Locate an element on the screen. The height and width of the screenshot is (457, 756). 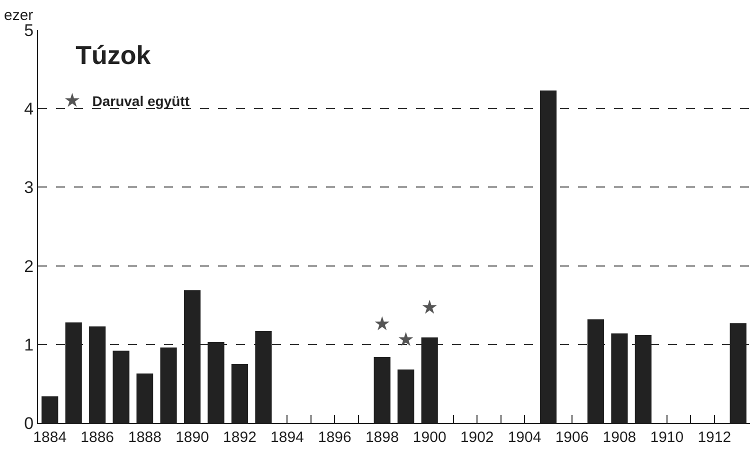
x-tick-label: 1910 is located at coordinates (667, 437).